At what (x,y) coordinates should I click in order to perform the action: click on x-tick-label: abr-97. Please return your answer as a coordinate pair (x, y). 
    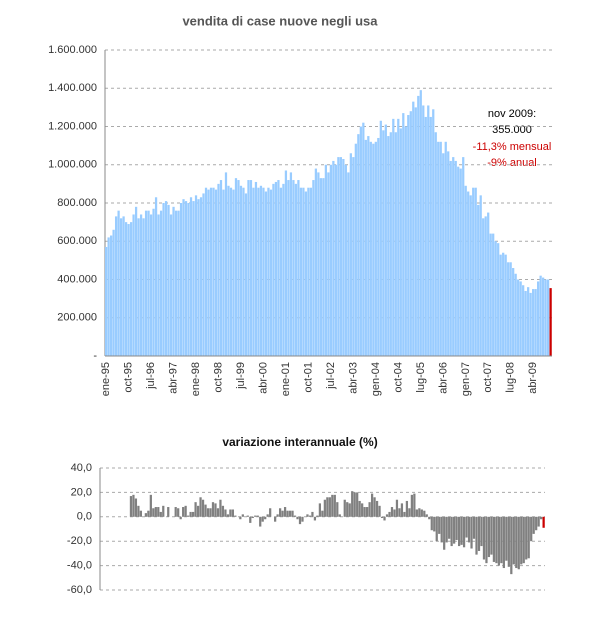
    Looking at the image, I should click on (174, 378).